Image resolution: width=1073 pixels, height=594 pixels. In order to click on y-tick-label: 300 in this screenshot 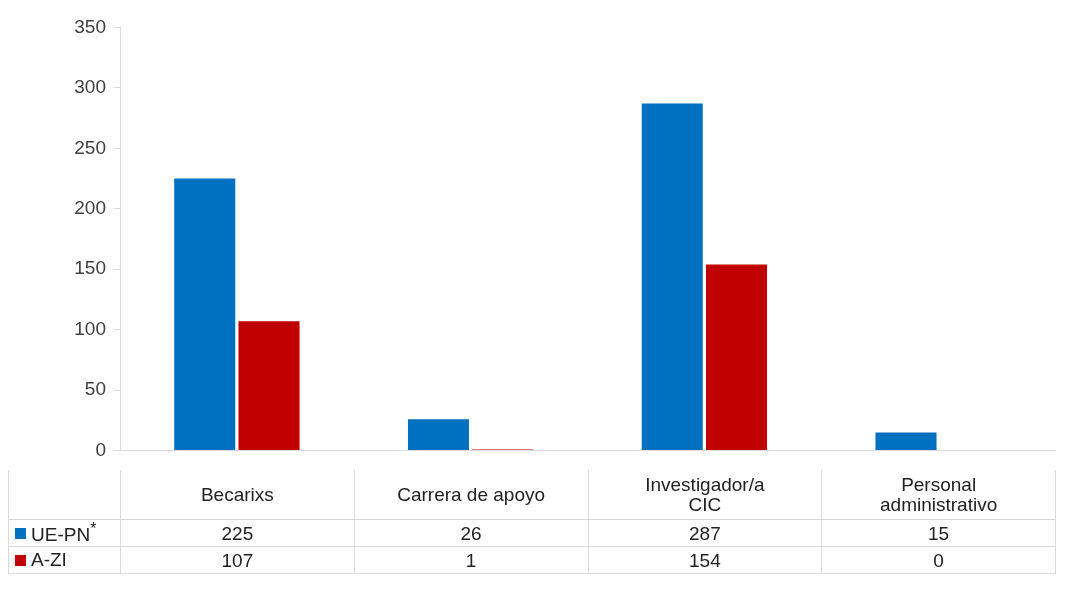, I will do `click(90, 87)`.